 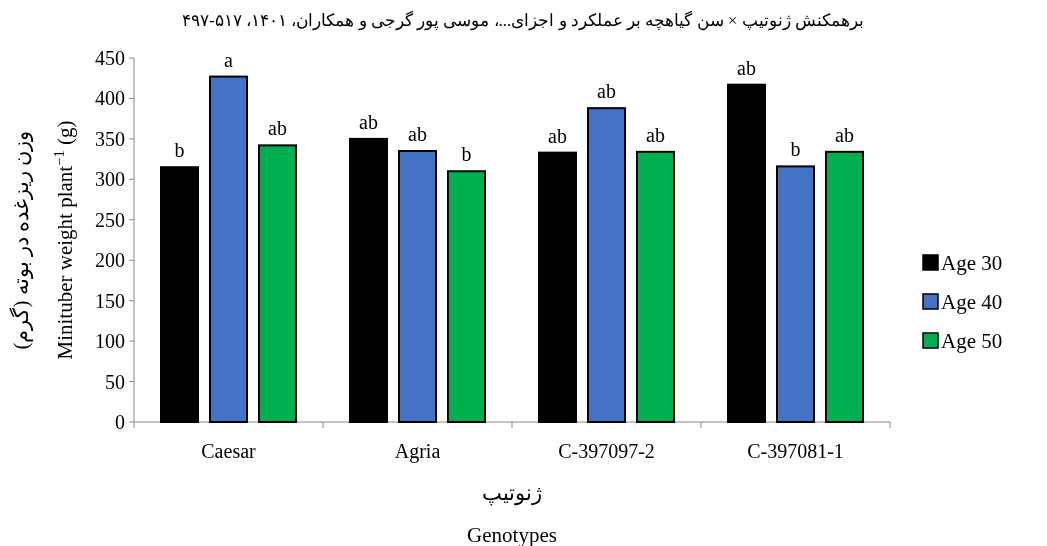 What do you see at coordinates (110, 219) in the screenshot?
I see `y-tick-label: 250` at bounding box center [110, 219].